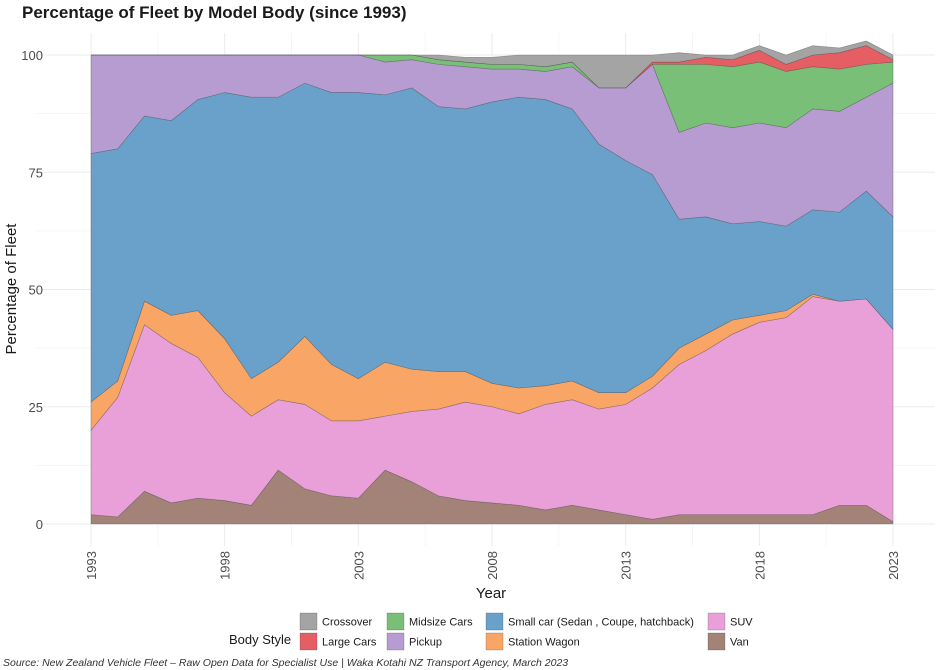  Describe the element at coordinates (716, 641) in the screenshot. I see `legend-swatch-van` at that location.